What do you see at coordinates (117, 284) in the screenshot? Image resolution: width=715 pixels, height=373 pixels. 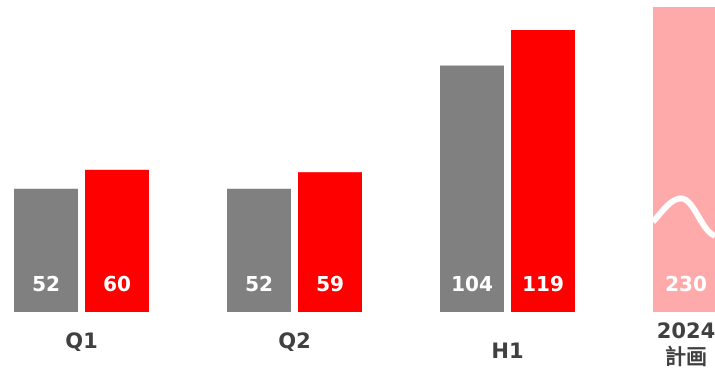 I see `data-label-q1-series-2: 60` at bounding box center [117, 284].